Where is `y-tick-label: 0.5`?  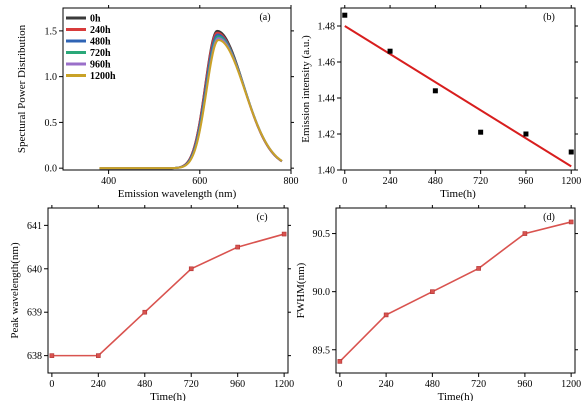
y-tick-label: 0.5 is located at coordinates (51, 123).